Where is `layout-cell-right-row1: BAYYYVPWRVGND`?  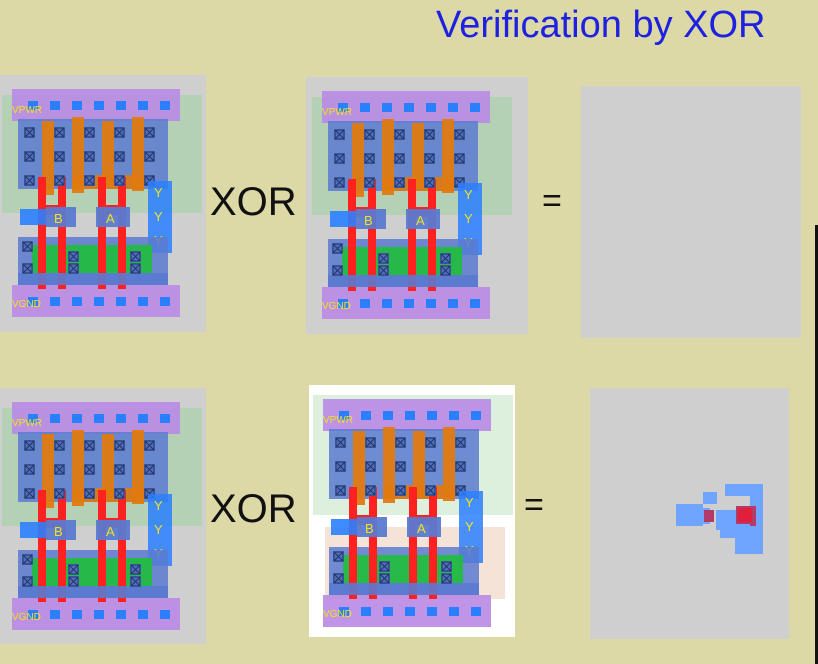
layout-cell-right-row1: BAYYYVPWRVGND is located at coordinates (417, 205).